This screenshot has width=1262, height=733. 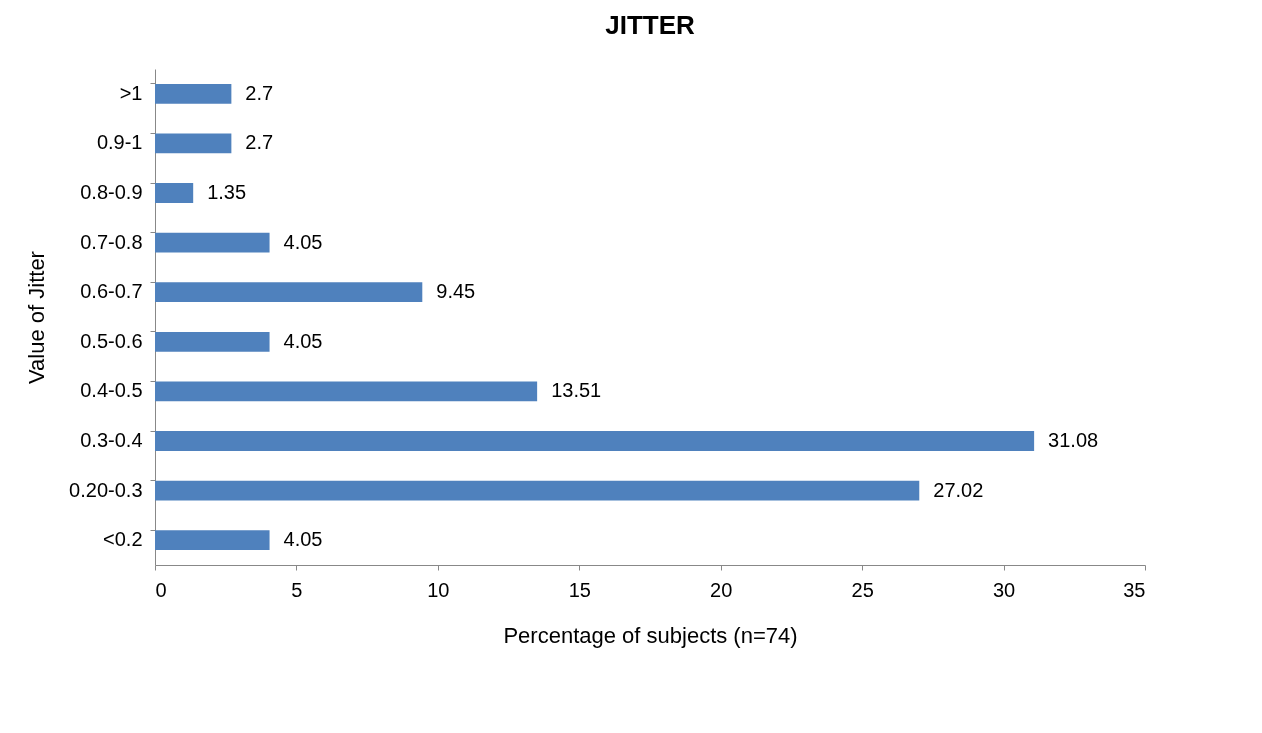 I want to click on x-tick-label: 5, so click(x=297, y=589).